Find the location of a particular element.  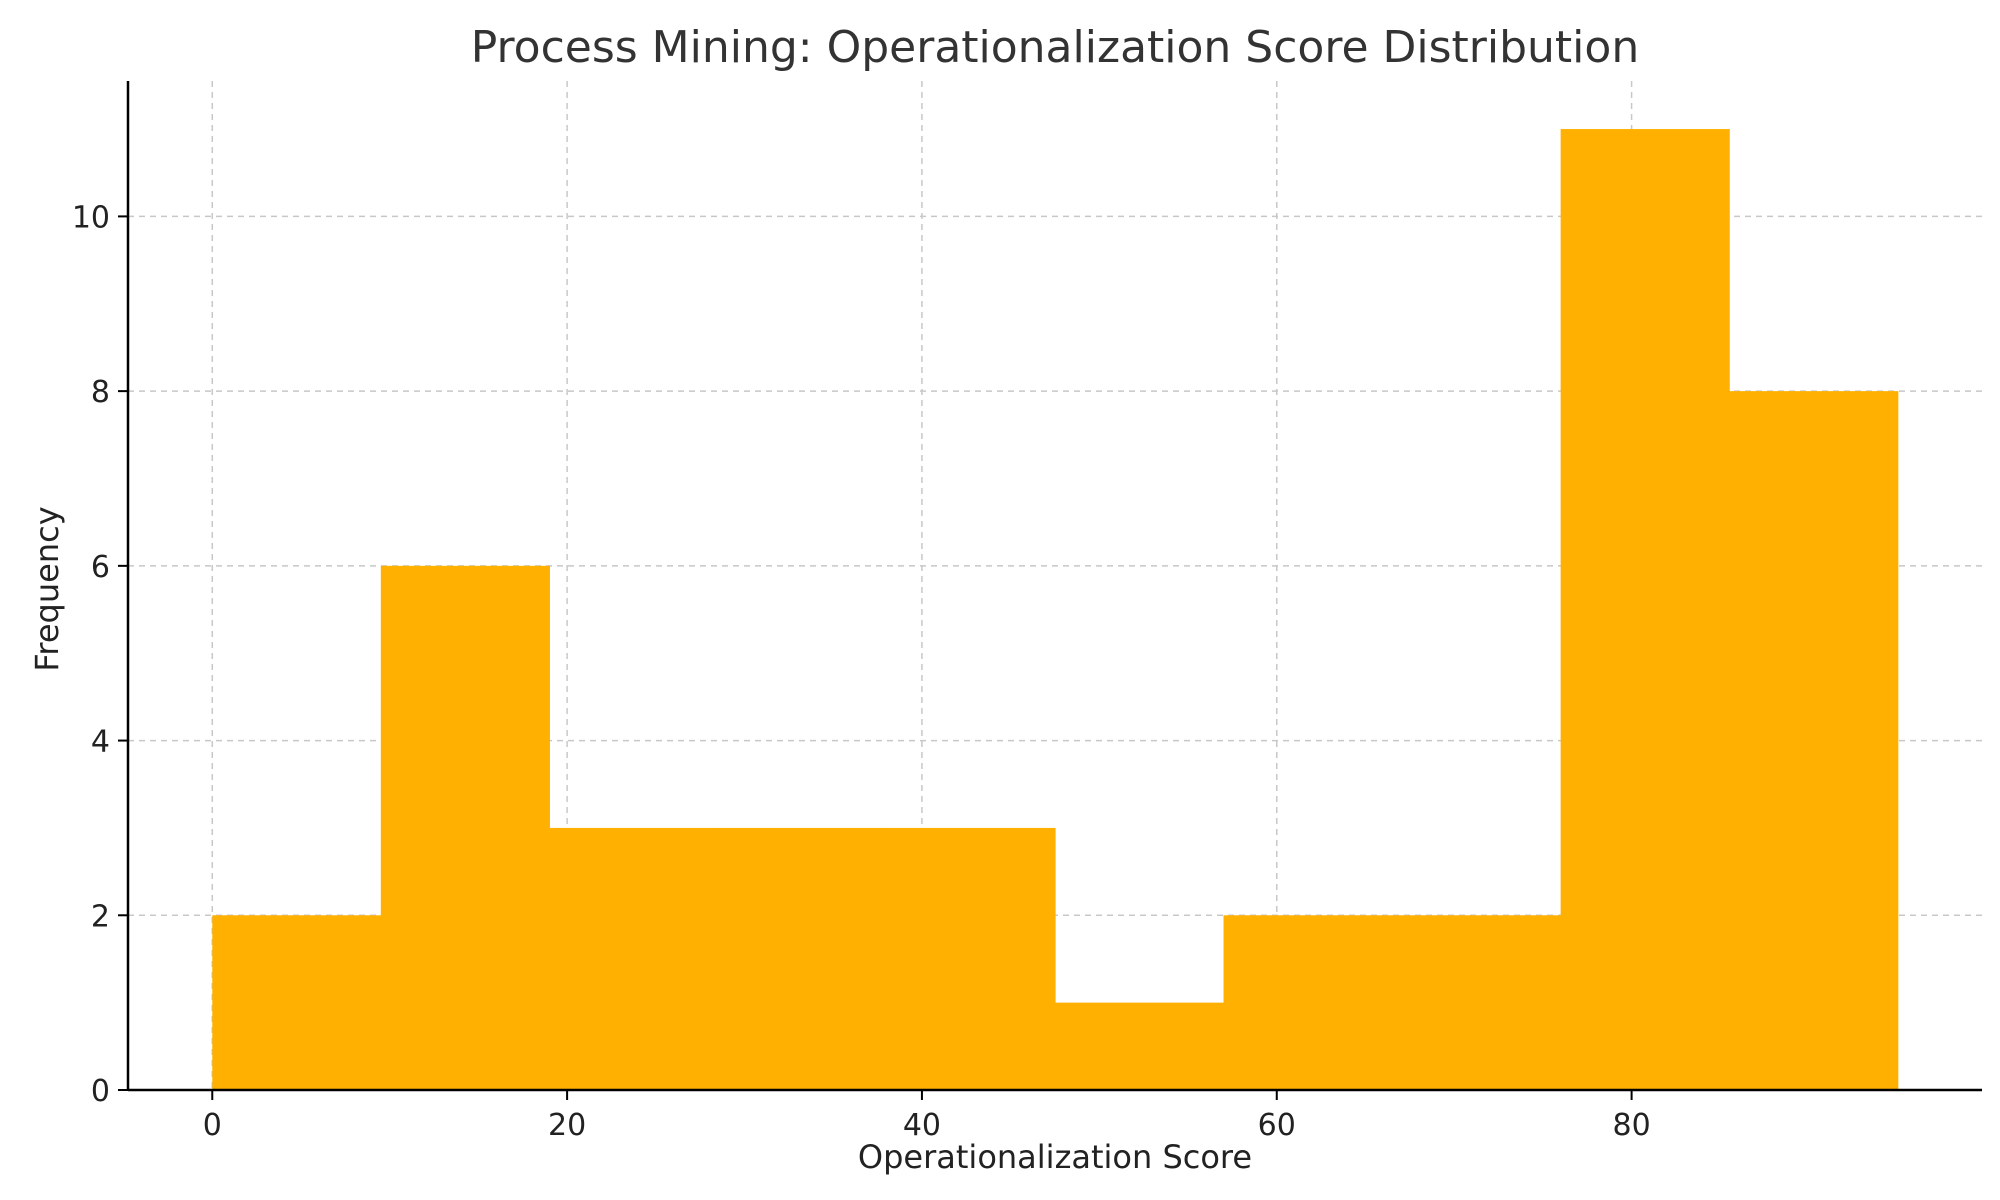

x-tick-label: 40 is located at coordinates (922, 1125).